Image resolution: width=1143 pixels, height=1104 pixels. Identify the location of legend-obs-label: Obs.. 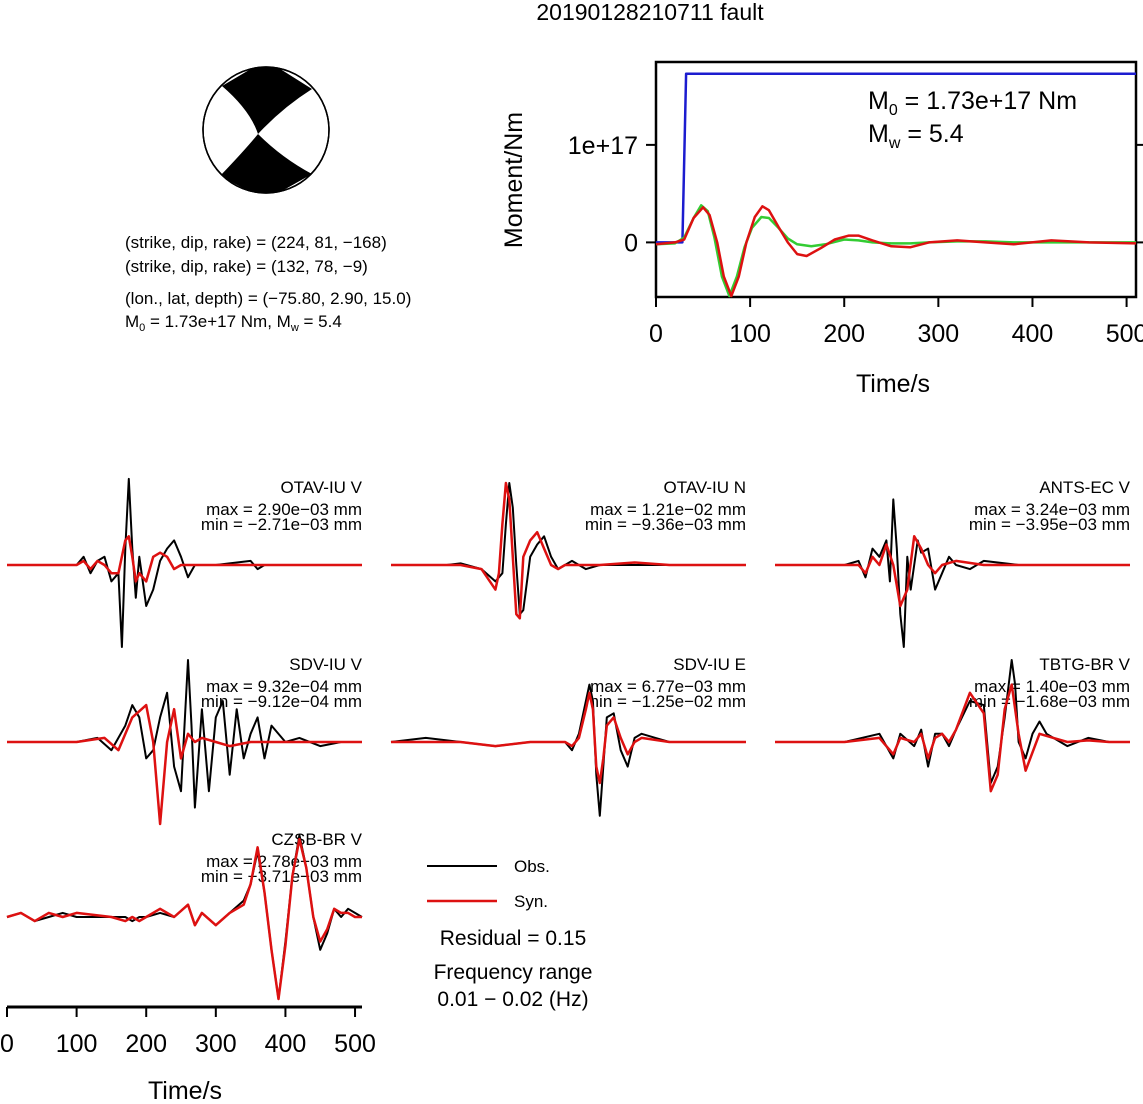
(532, 866).